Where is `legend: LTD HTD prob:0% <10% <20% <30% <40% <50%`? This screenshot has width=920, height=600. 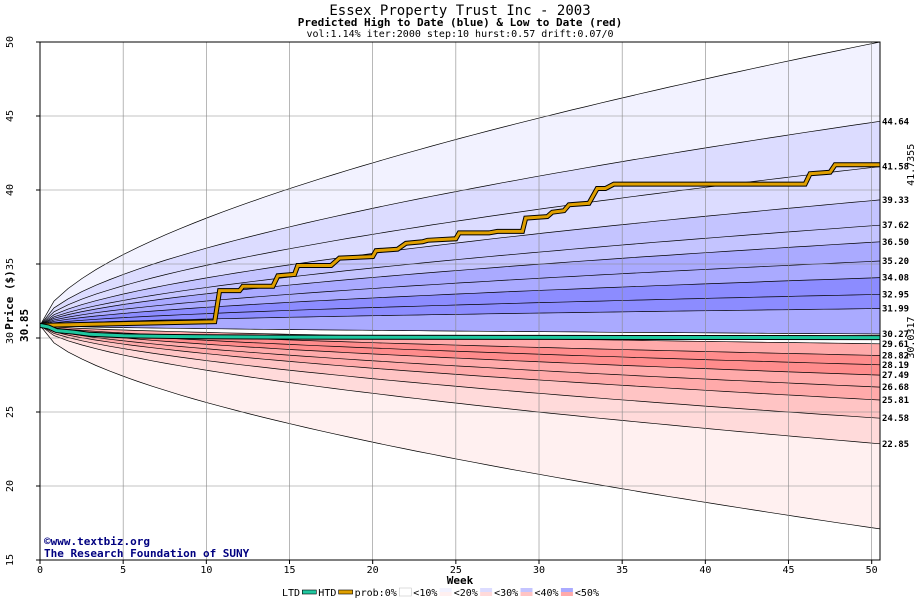 legend: LTD HTD prob:0% <10% <20% <30% <40% <50% is located at coordinates (440, 593).